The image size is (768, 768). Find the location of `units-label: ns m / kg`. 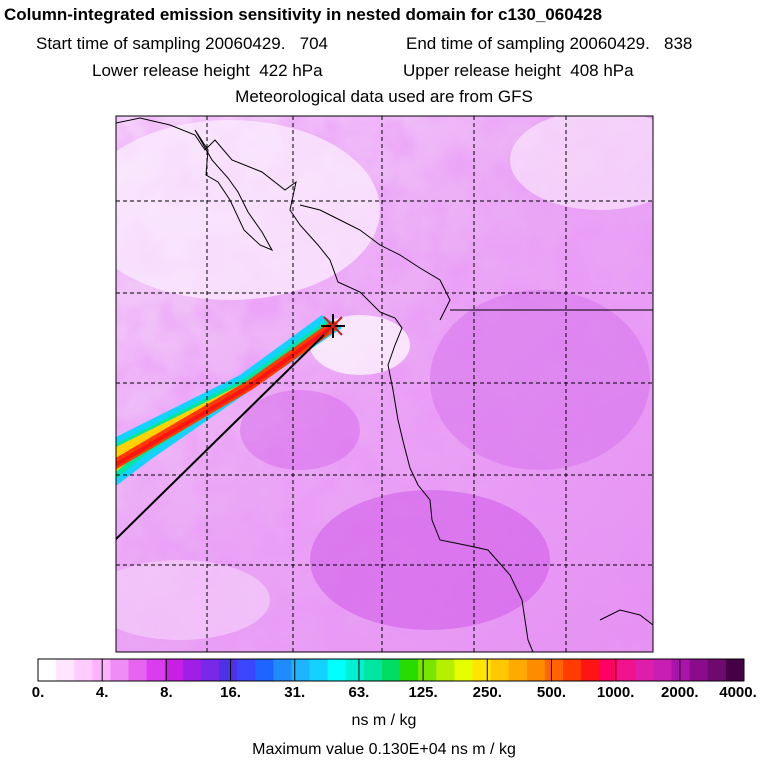

units-label: ns m / kg is located at coordinates (384, 720).